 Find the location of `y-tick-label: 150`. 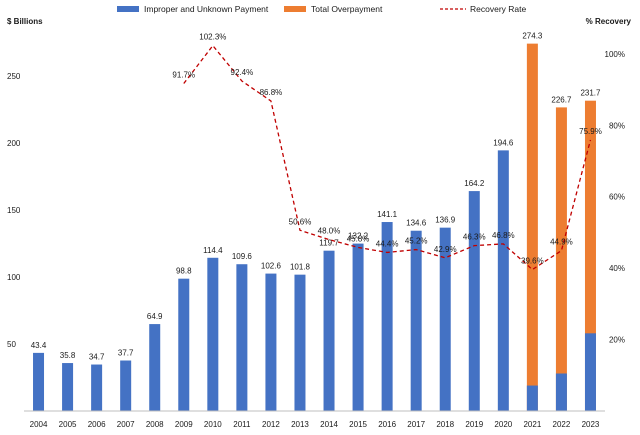

y-tick-label: 150 is located at coordinates (14, 210).